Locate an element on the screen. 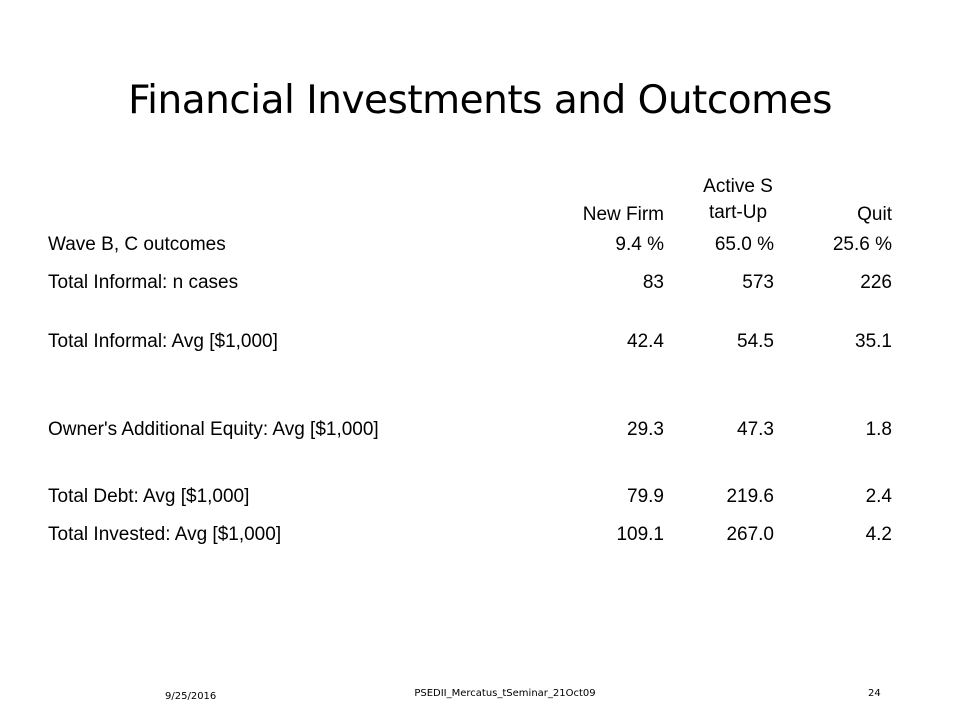 This screenshot has height=720, width=960. header-new-firm: New Firm is located at coordinates (623, 214).